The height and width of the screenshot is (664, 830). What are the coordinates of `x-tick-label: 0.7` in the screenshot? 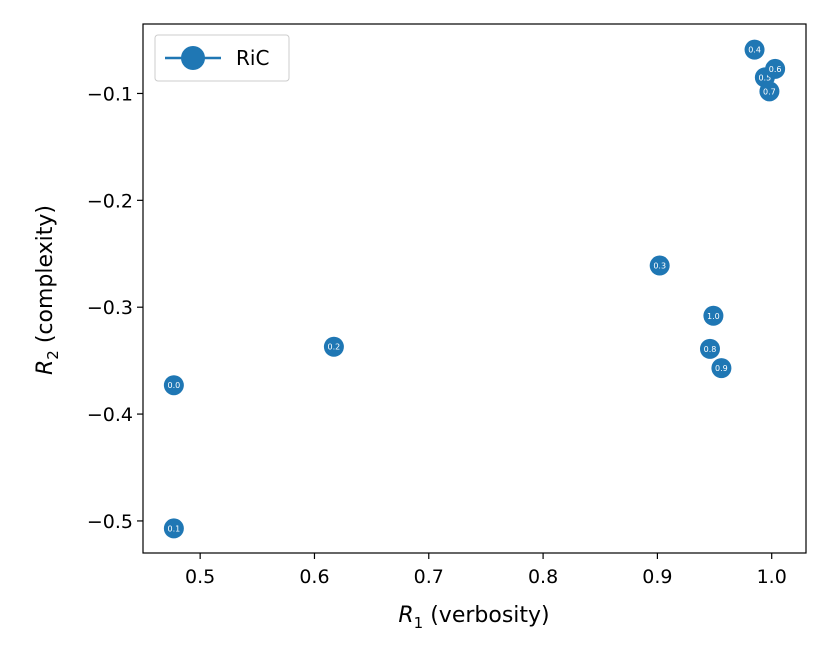 It's located at (429, 577).